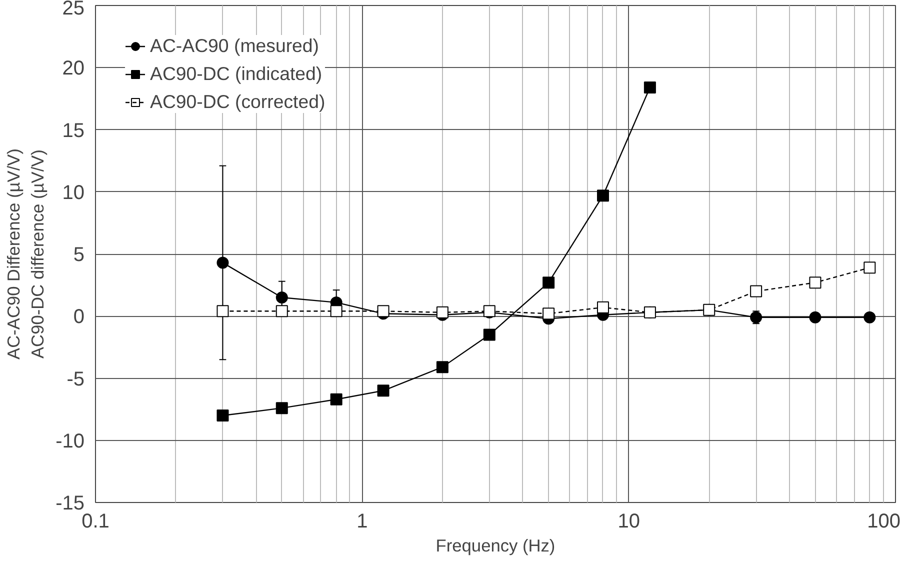 The height and width of the screenshot is (562, 905). Describe the element at coordinates (73, 131) in the screenshot. I see `y-tick-label: 15` at that location.